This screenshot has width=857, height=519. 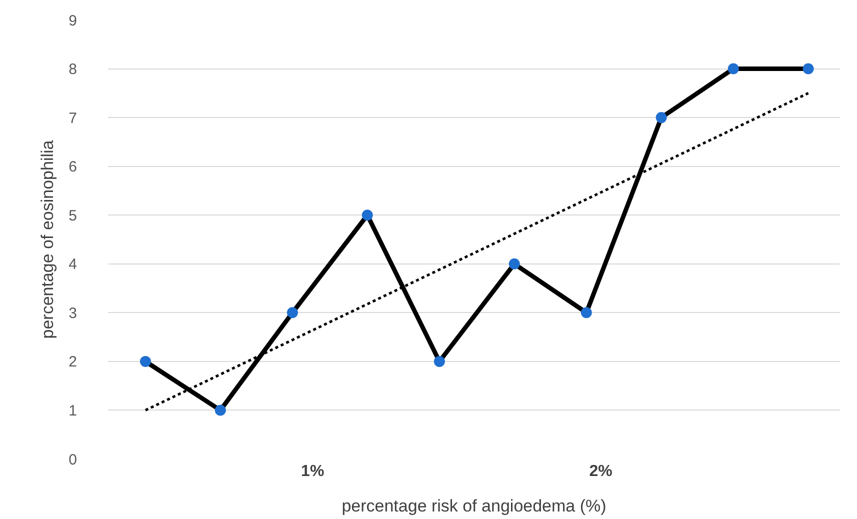 What do you see at coordinates (600, 471) in the screenshot?
I see `x-tick-label: 2%` at bounding box center [600, 471].